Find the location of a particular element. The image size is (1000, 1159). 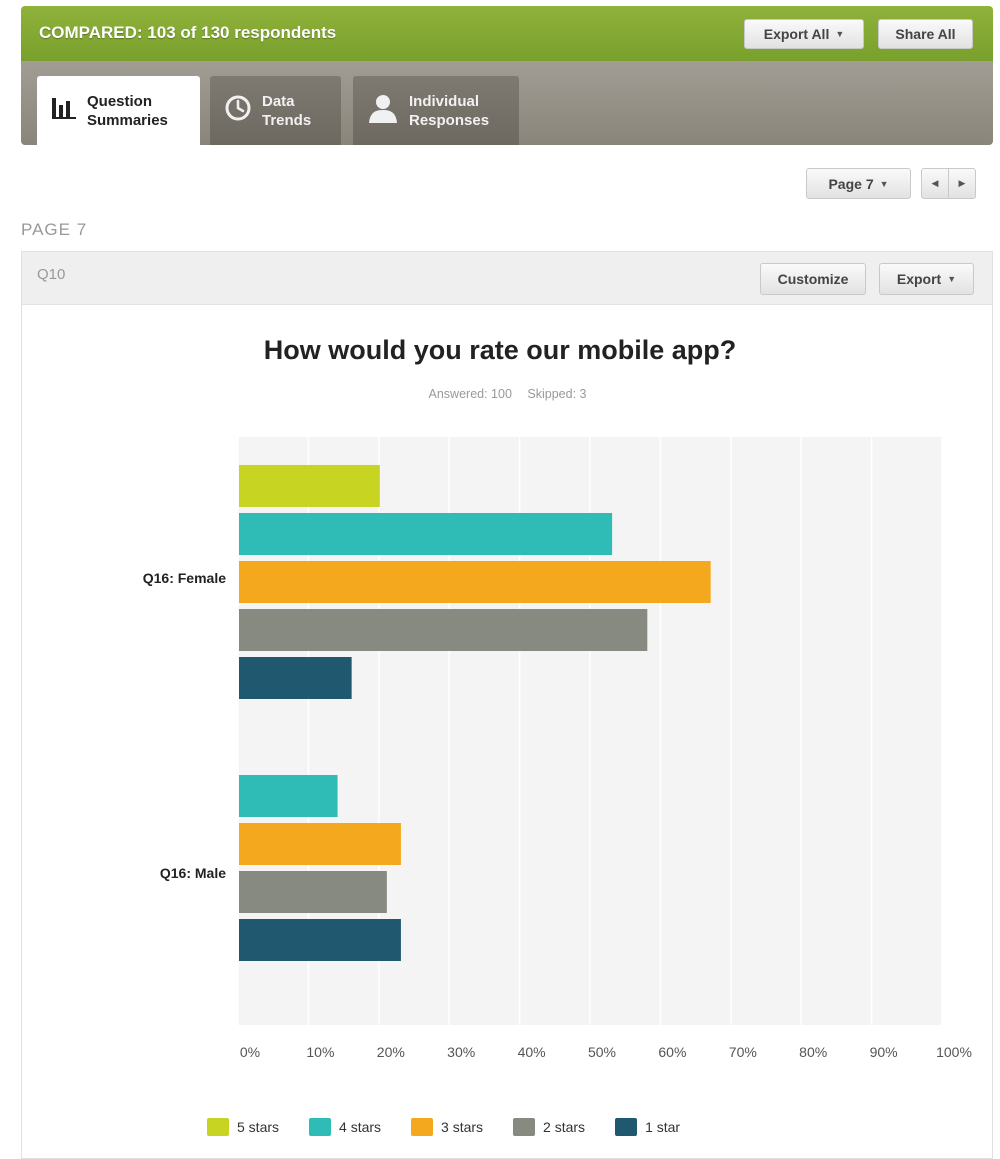

bar-chart-icon is located at coordinates (64, 110).